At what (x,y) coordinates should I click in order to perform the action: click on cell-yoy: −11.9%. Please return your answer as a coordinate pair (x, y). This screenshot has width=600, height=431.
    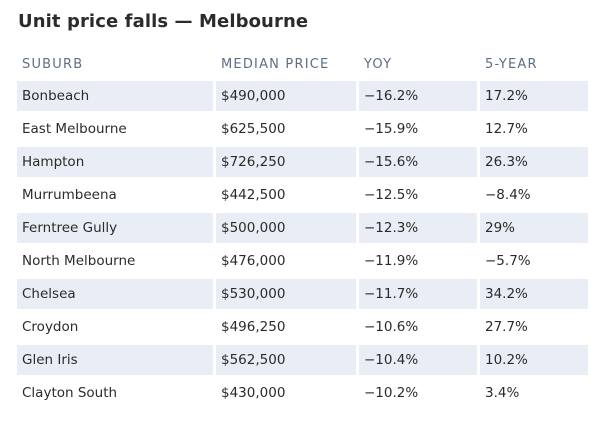
    Looking at the image, I should click on (391, 261).